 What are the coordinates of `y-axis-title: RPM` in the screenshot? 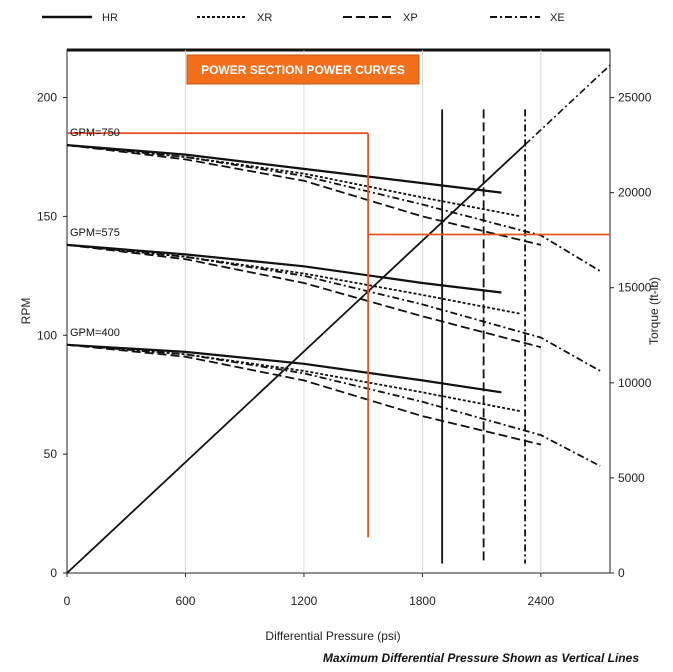 It's located at (26, 311).